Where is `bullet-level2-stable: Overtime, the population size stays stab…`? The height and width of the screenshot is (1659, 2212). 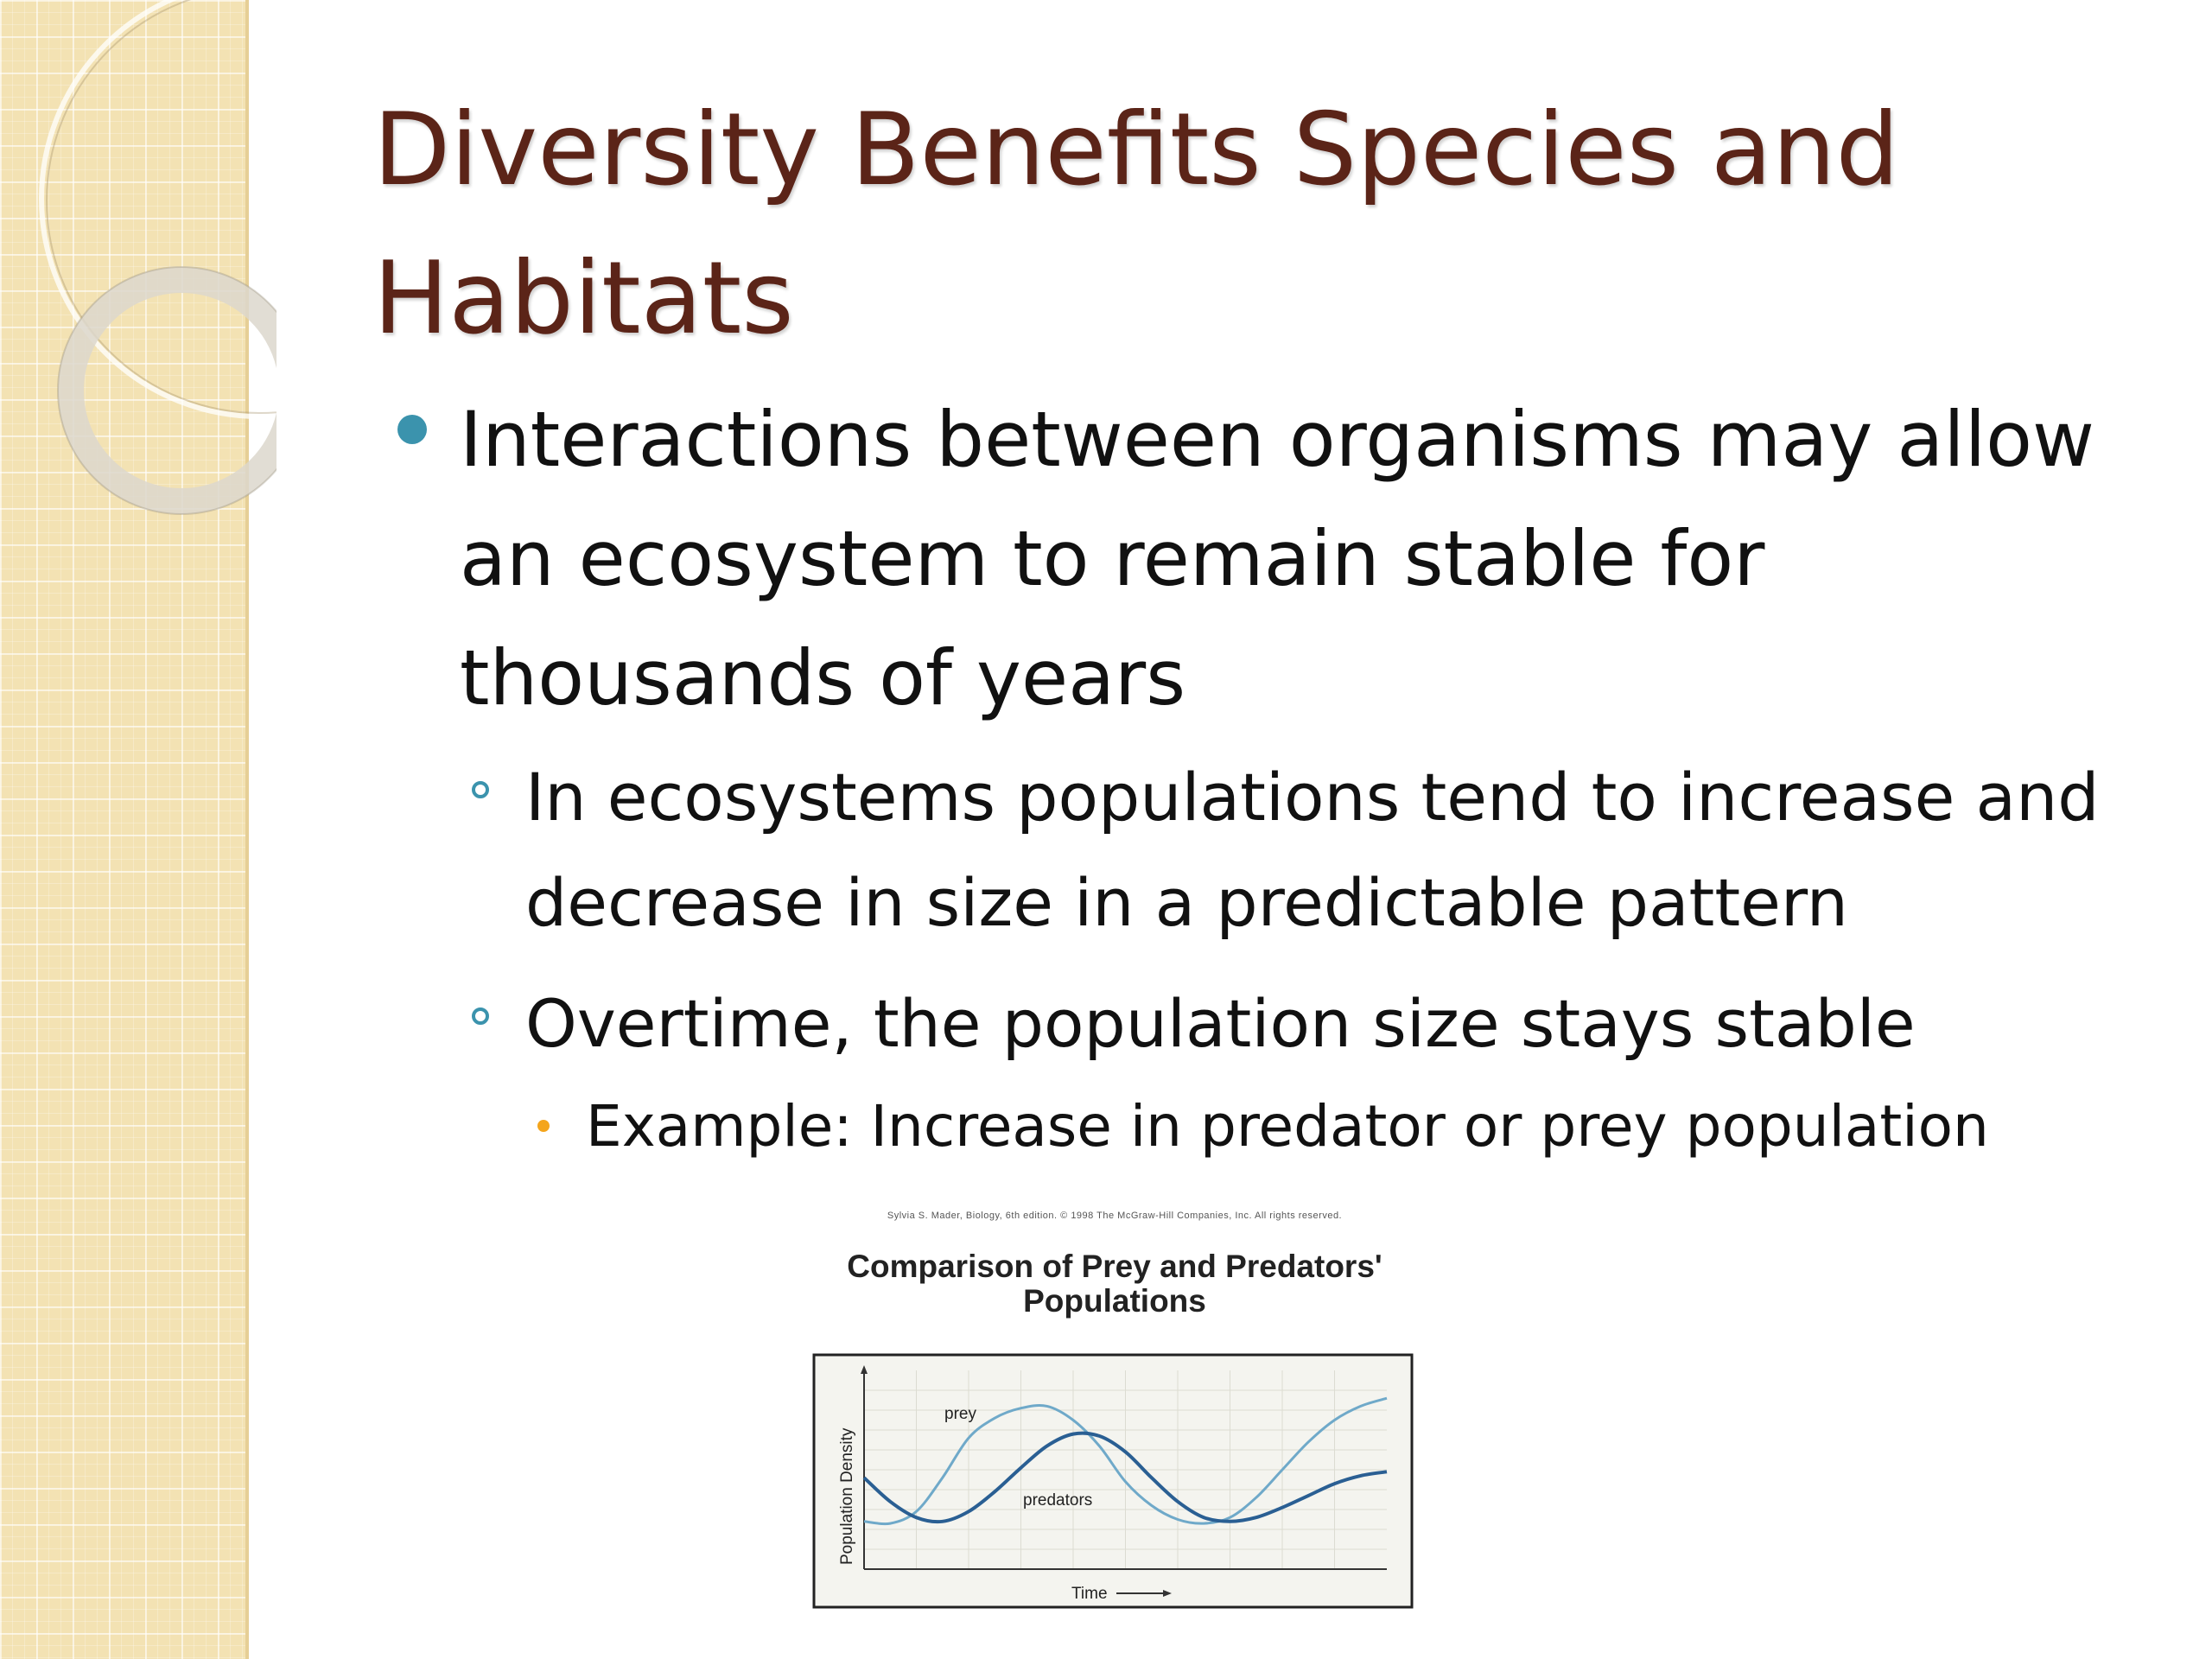 bullet-level2-stable: Overtime, the population size stays stab… is located at coordinates (1220, 1023).